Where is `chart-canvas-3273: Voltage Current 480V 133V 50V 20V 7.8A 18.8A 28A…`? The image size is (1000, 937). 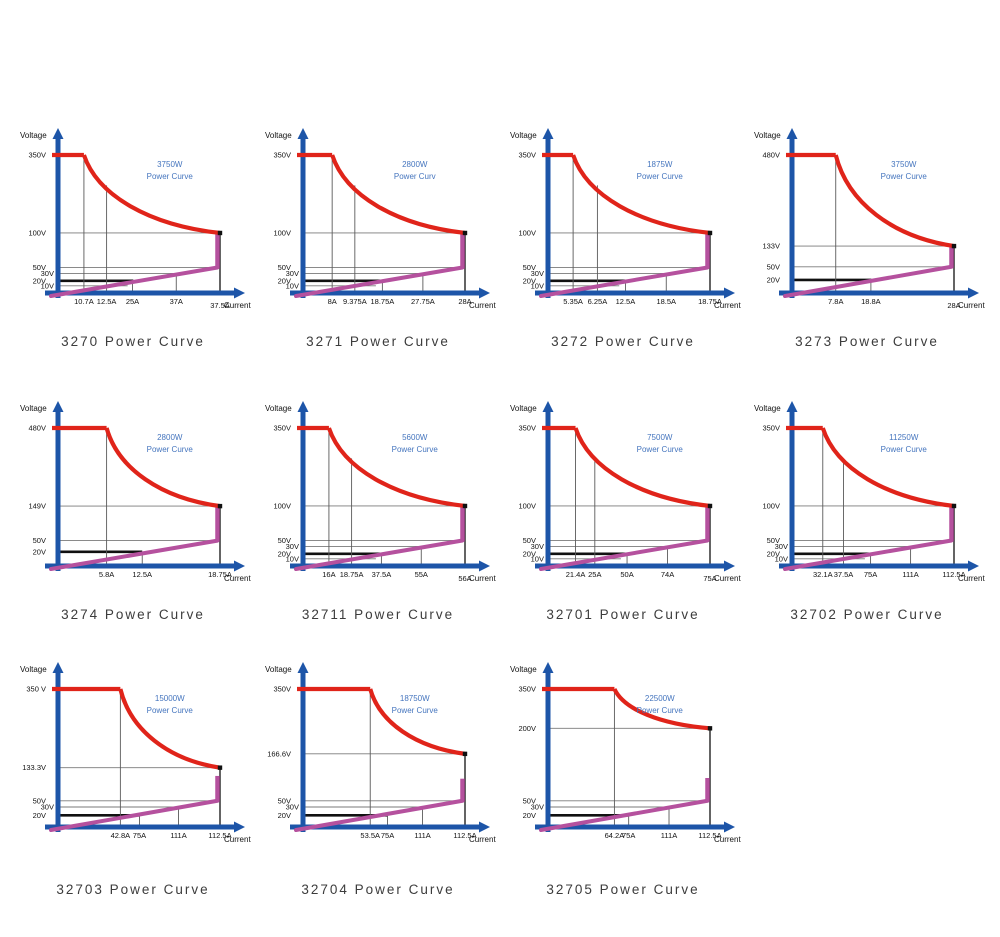
chart-canvas-3273: Voltage Current 480V 133V 50V 20V 7.8A 18.8A 28A… is located at coordinates (869, 219).